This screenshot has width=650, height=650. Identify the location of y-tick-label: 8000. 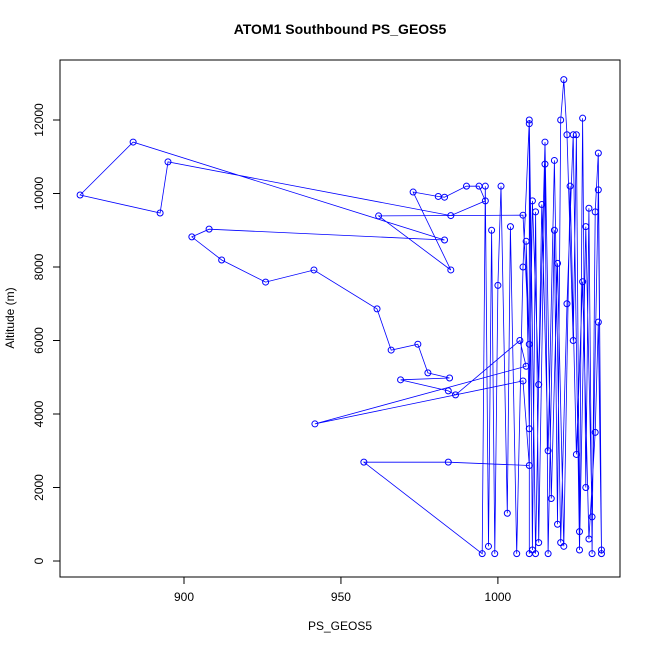
(39, 266).